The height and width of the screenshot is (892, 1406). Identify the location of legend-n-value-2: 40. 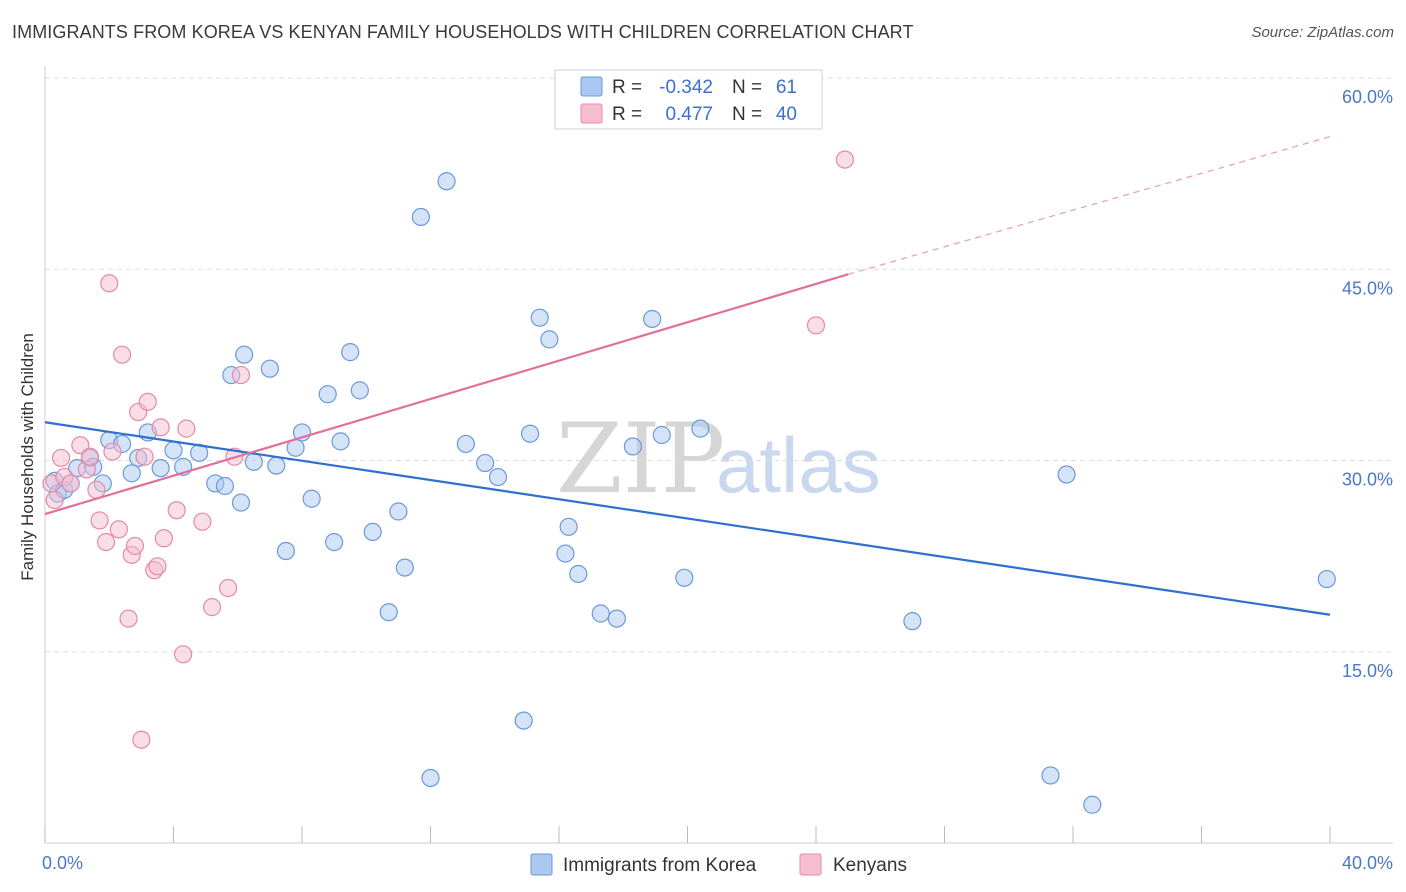
(786, 114).